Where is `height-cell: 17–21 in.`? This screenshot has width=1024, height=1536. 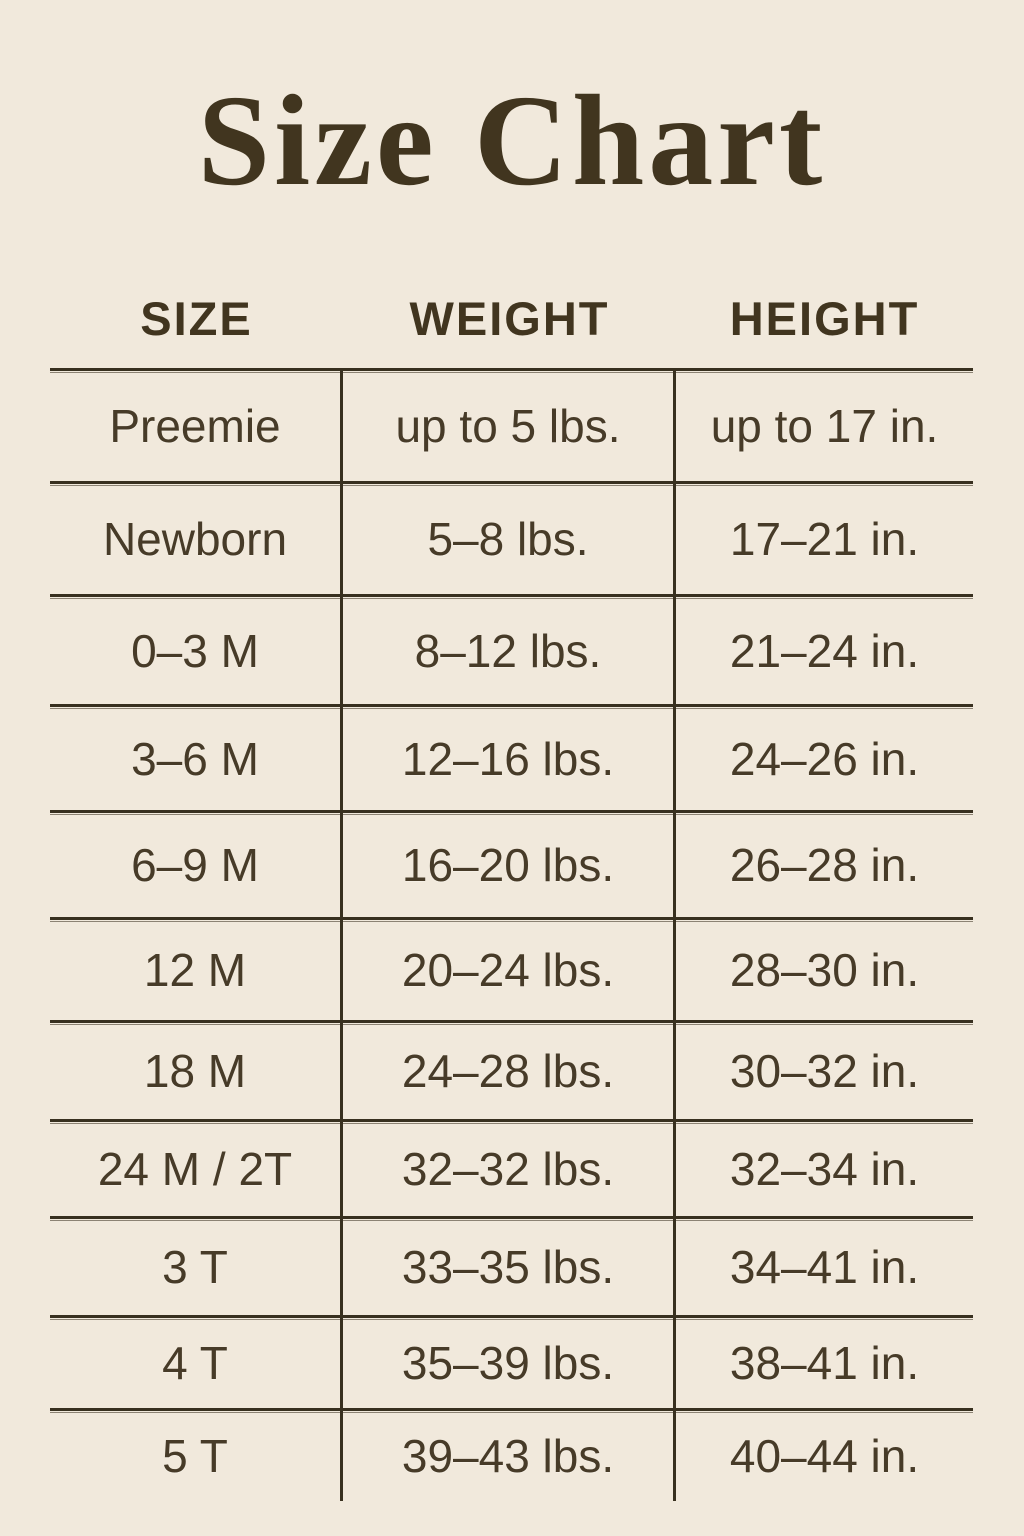
height-cell: 17–21 in. is located at coordinates (824, 539).